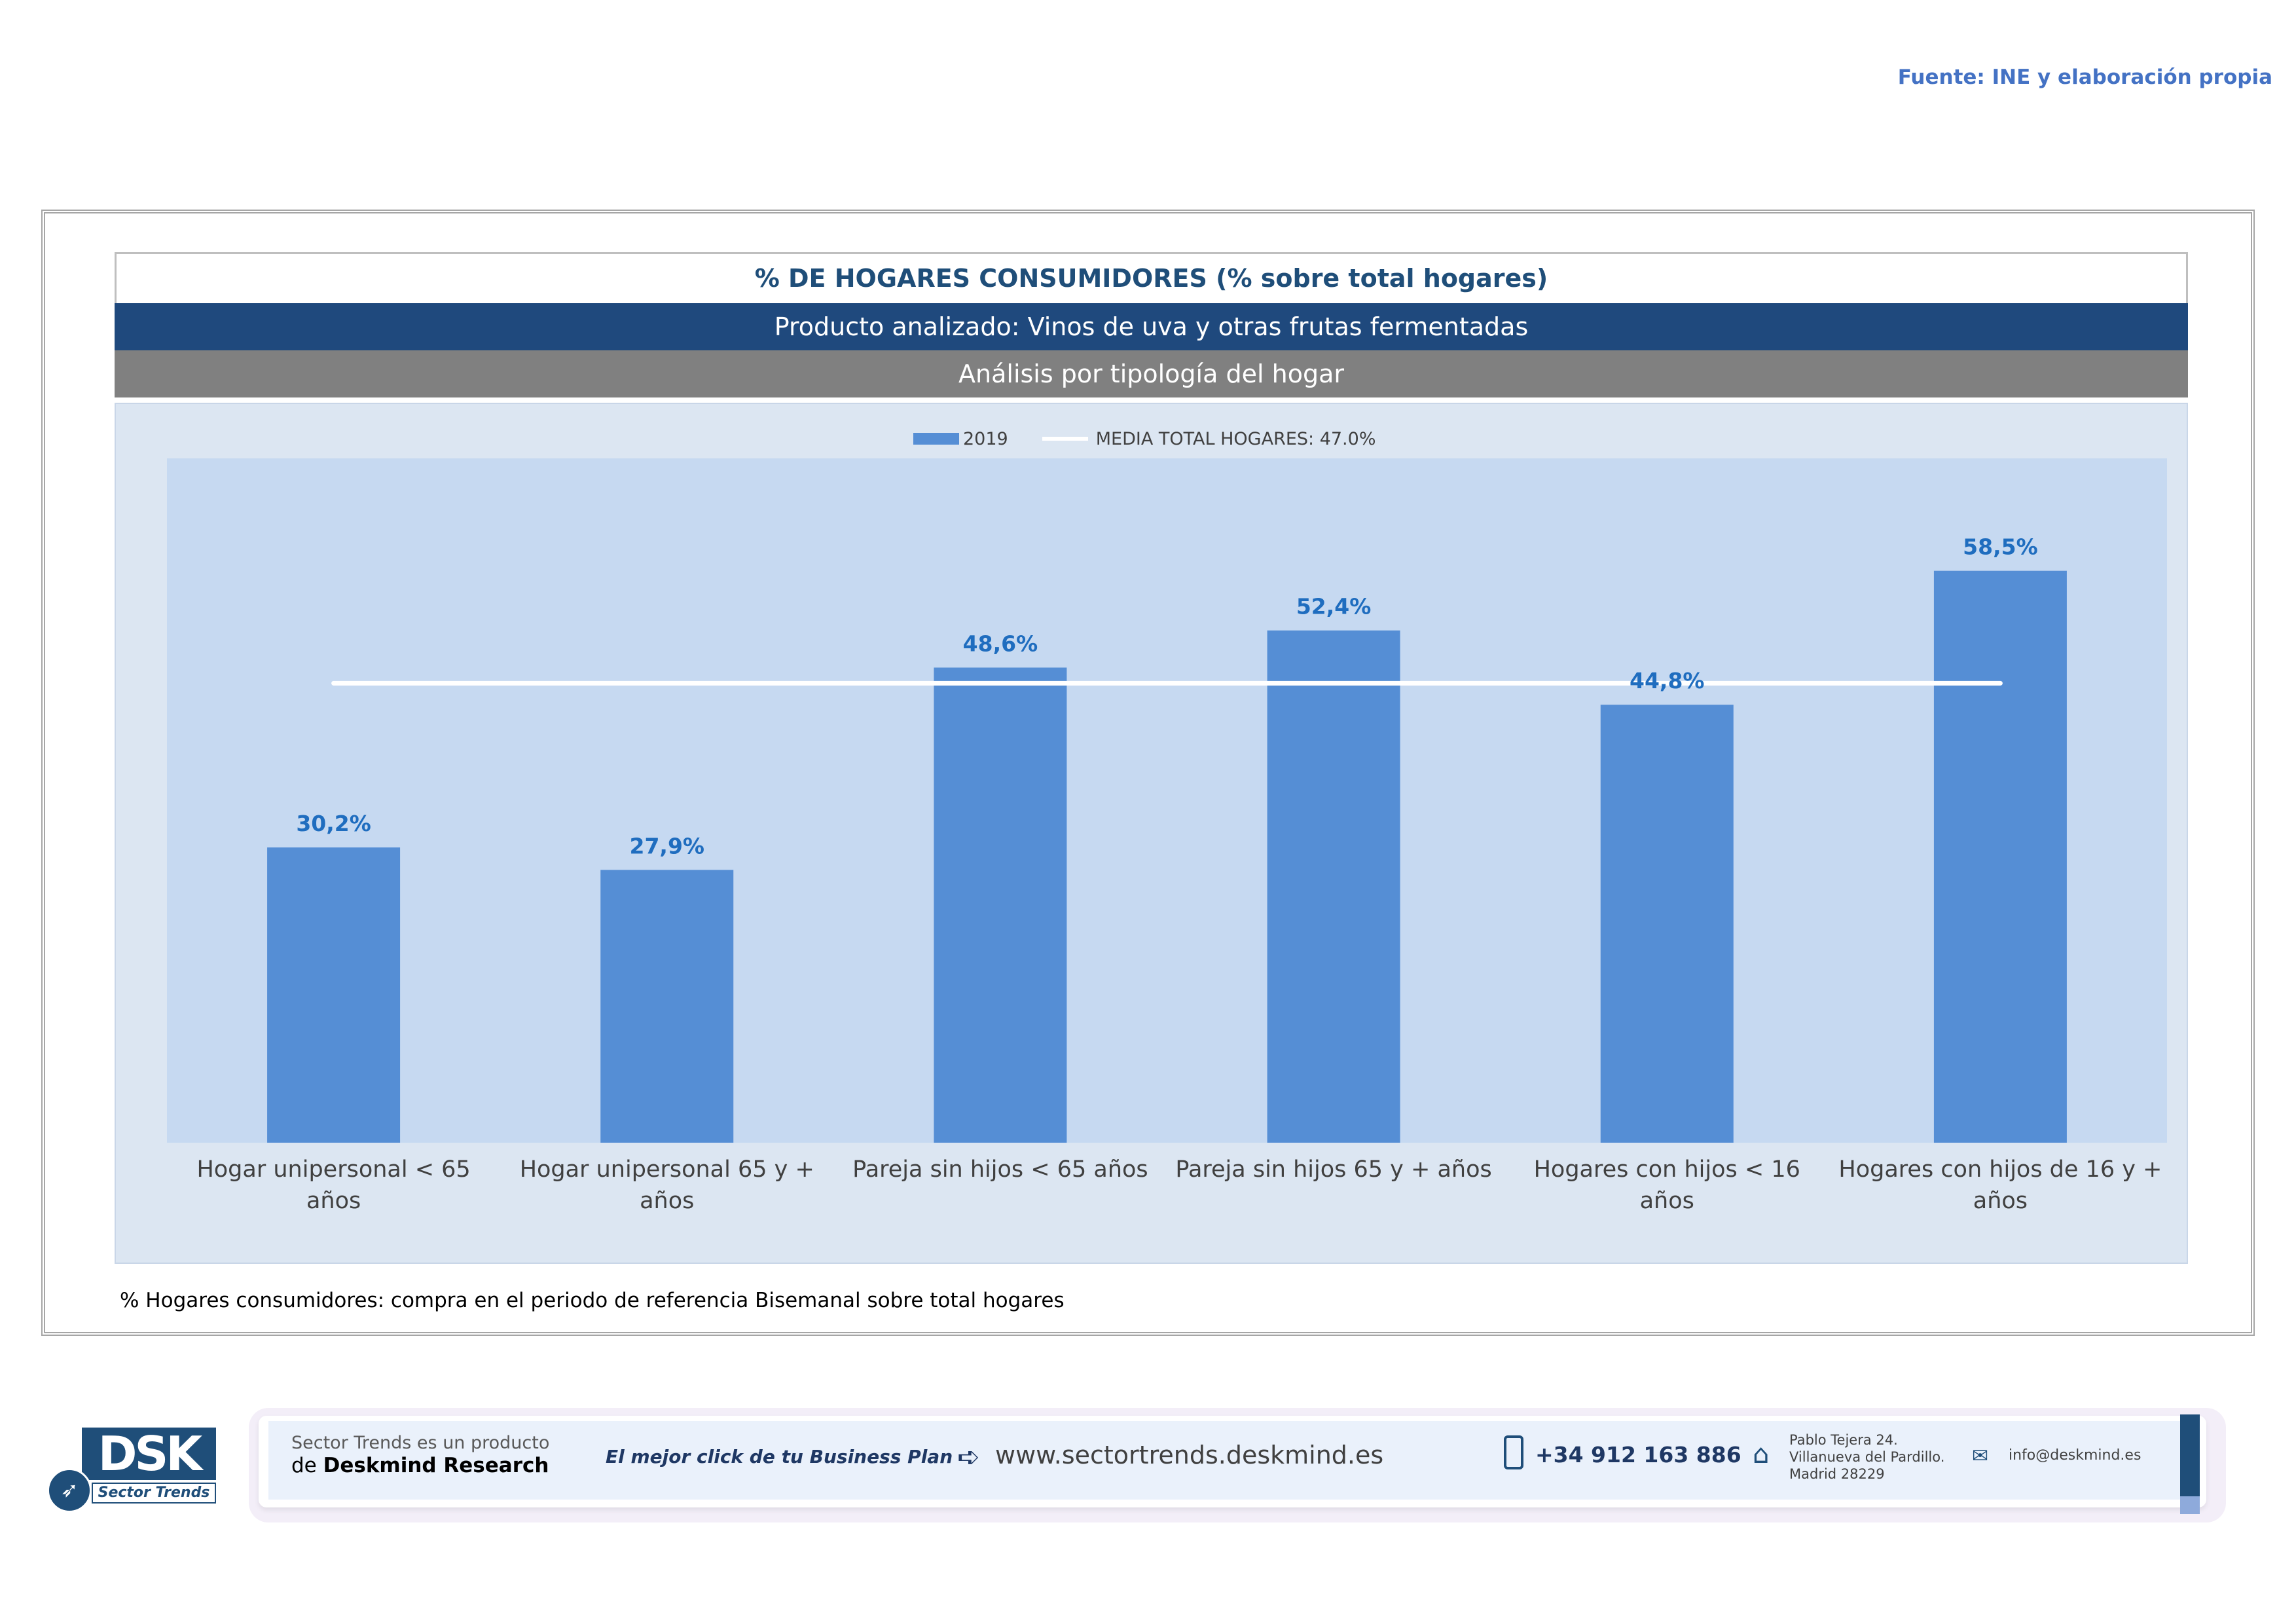 This screenshot has width=2296, height=1624. Describe the element at coordinates (333, 1185) in the screenshot. I see `x-tick-label-0: Hogar unipersonal < 65 años` at that location.